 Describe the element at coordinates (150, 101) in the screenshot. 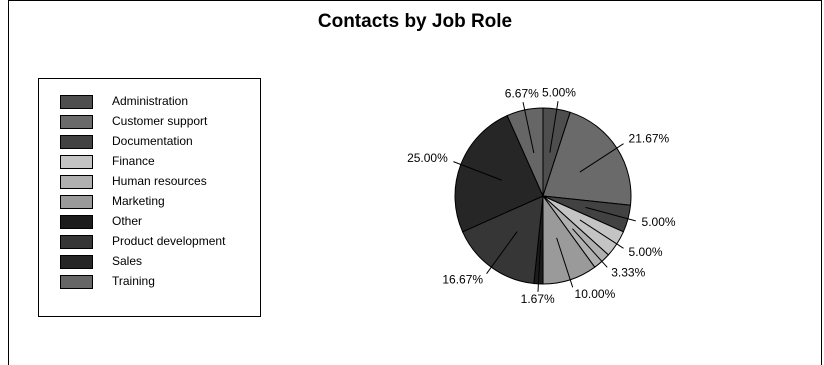

I see `legend-label: Administration` at that location.